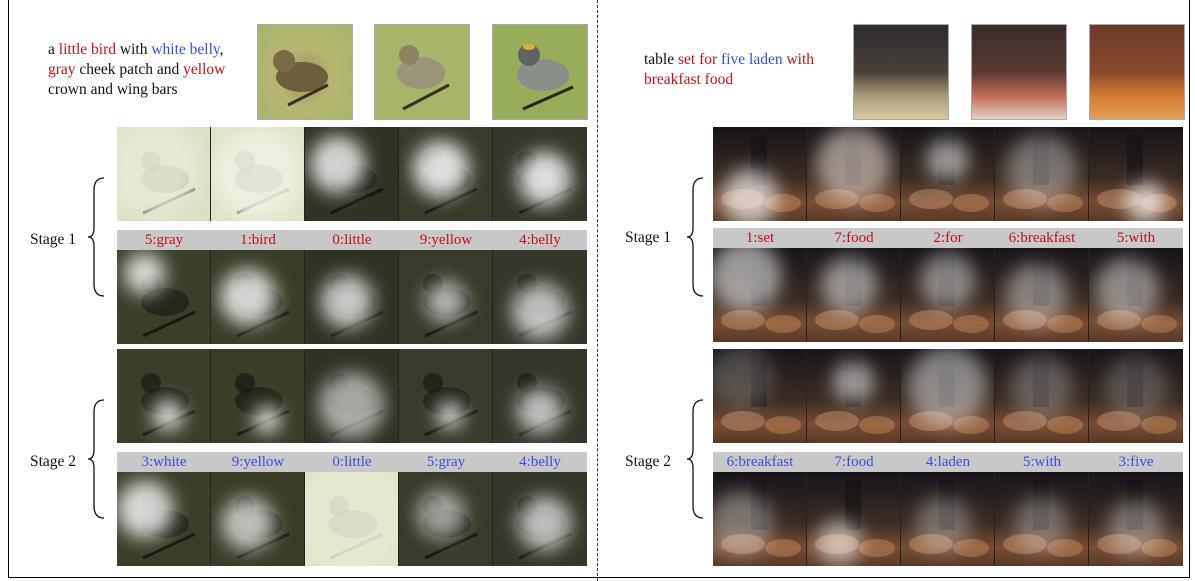 Image resolution: width=1195 pixels, height=581 pixels. I want to click on left-stage2-top-row, so click(352, 396).